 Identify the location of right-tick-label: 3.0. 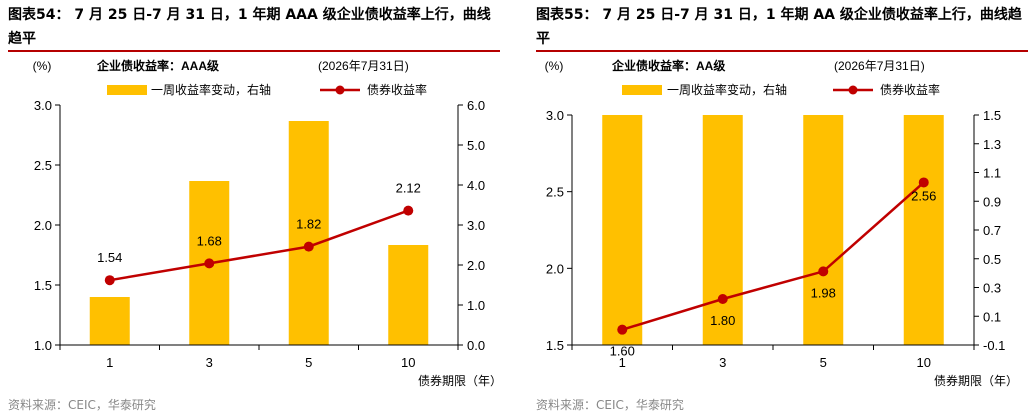
(476, 225).